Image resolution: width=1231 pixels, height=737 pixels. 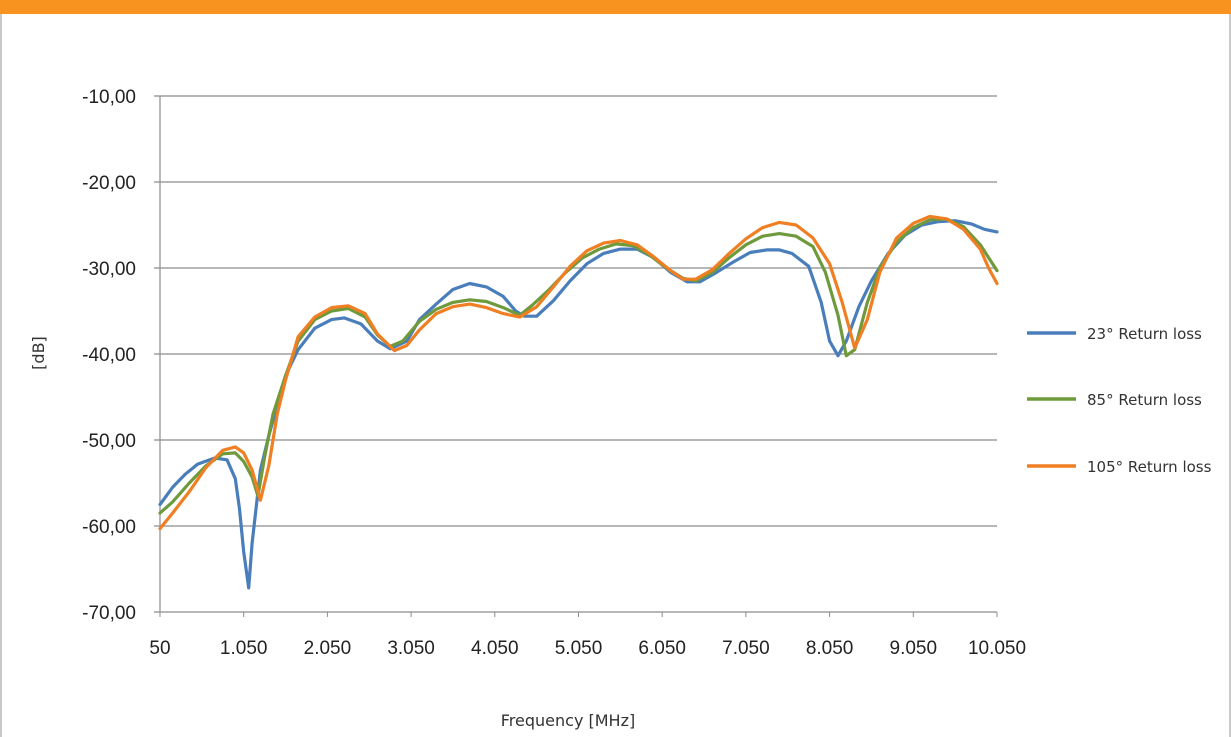 What do you see at coordinates (159, 648) in the screenshot?
I see `x-tick-label: 50` at bounding box center [159, 648].